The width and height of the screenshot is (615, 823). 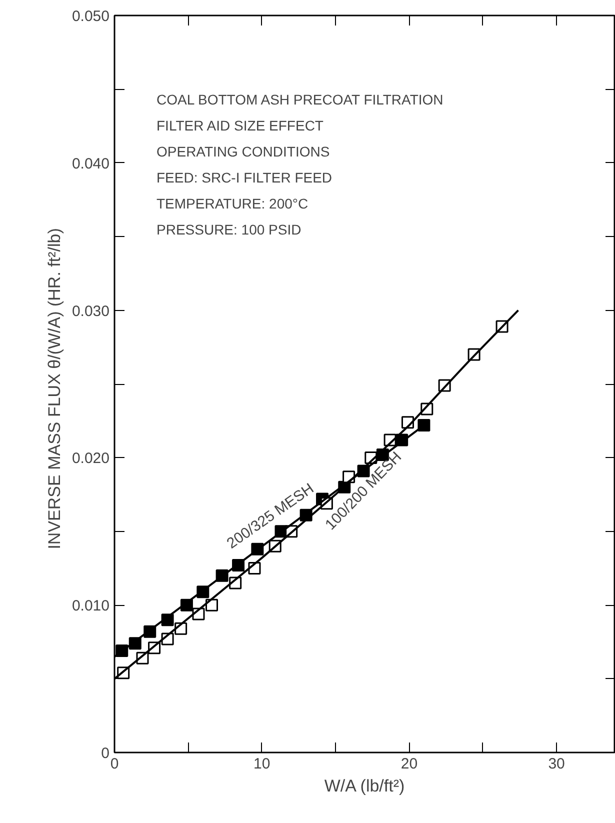 I want to click on annotation: COAL BOTTOM ASH PRECOAT FILTRATION, so click(x=300, y=100).